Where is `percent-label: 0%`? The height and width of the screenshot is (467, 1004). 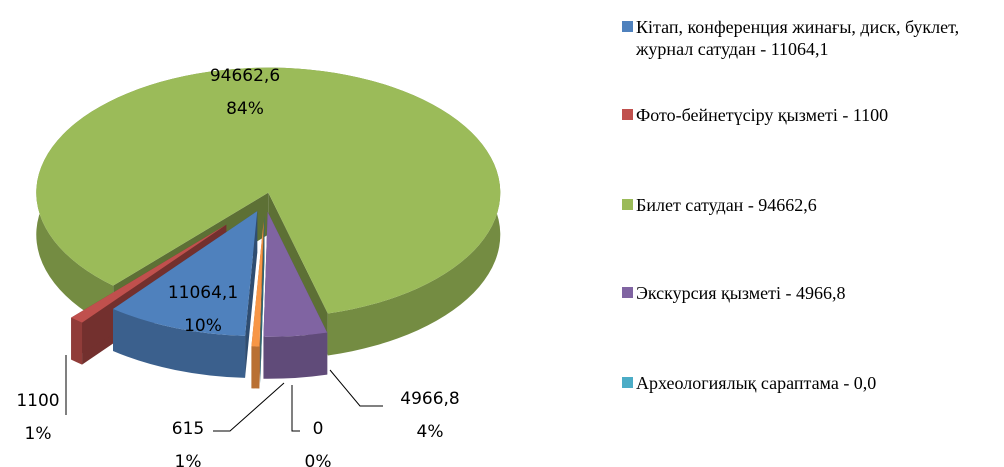 percent-label: 0% is located at coordinates (318, 459).